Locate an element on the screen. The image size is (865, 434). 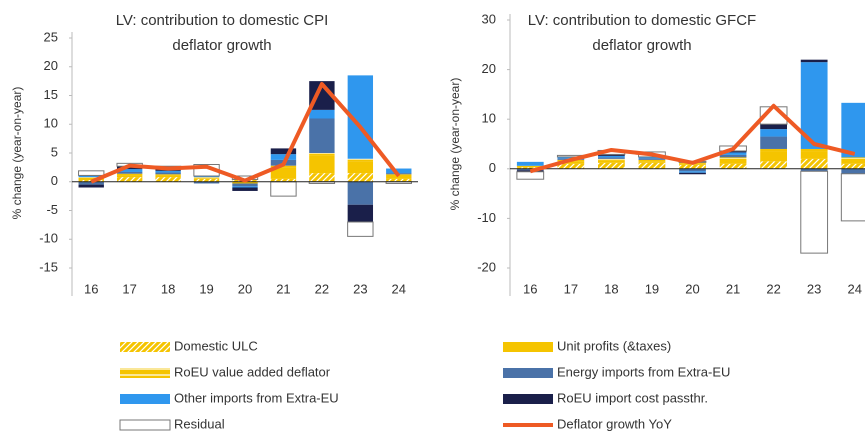
legend-label: Residual is located at coordinates (199, 423).